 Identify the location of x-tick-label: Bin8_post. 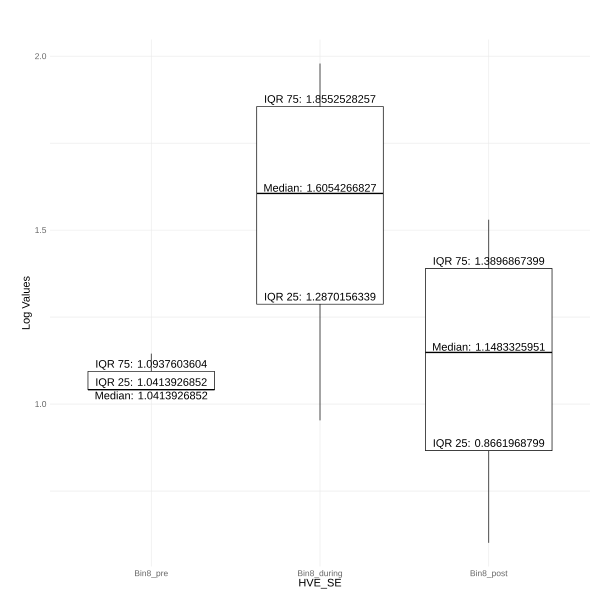
(489, 574).